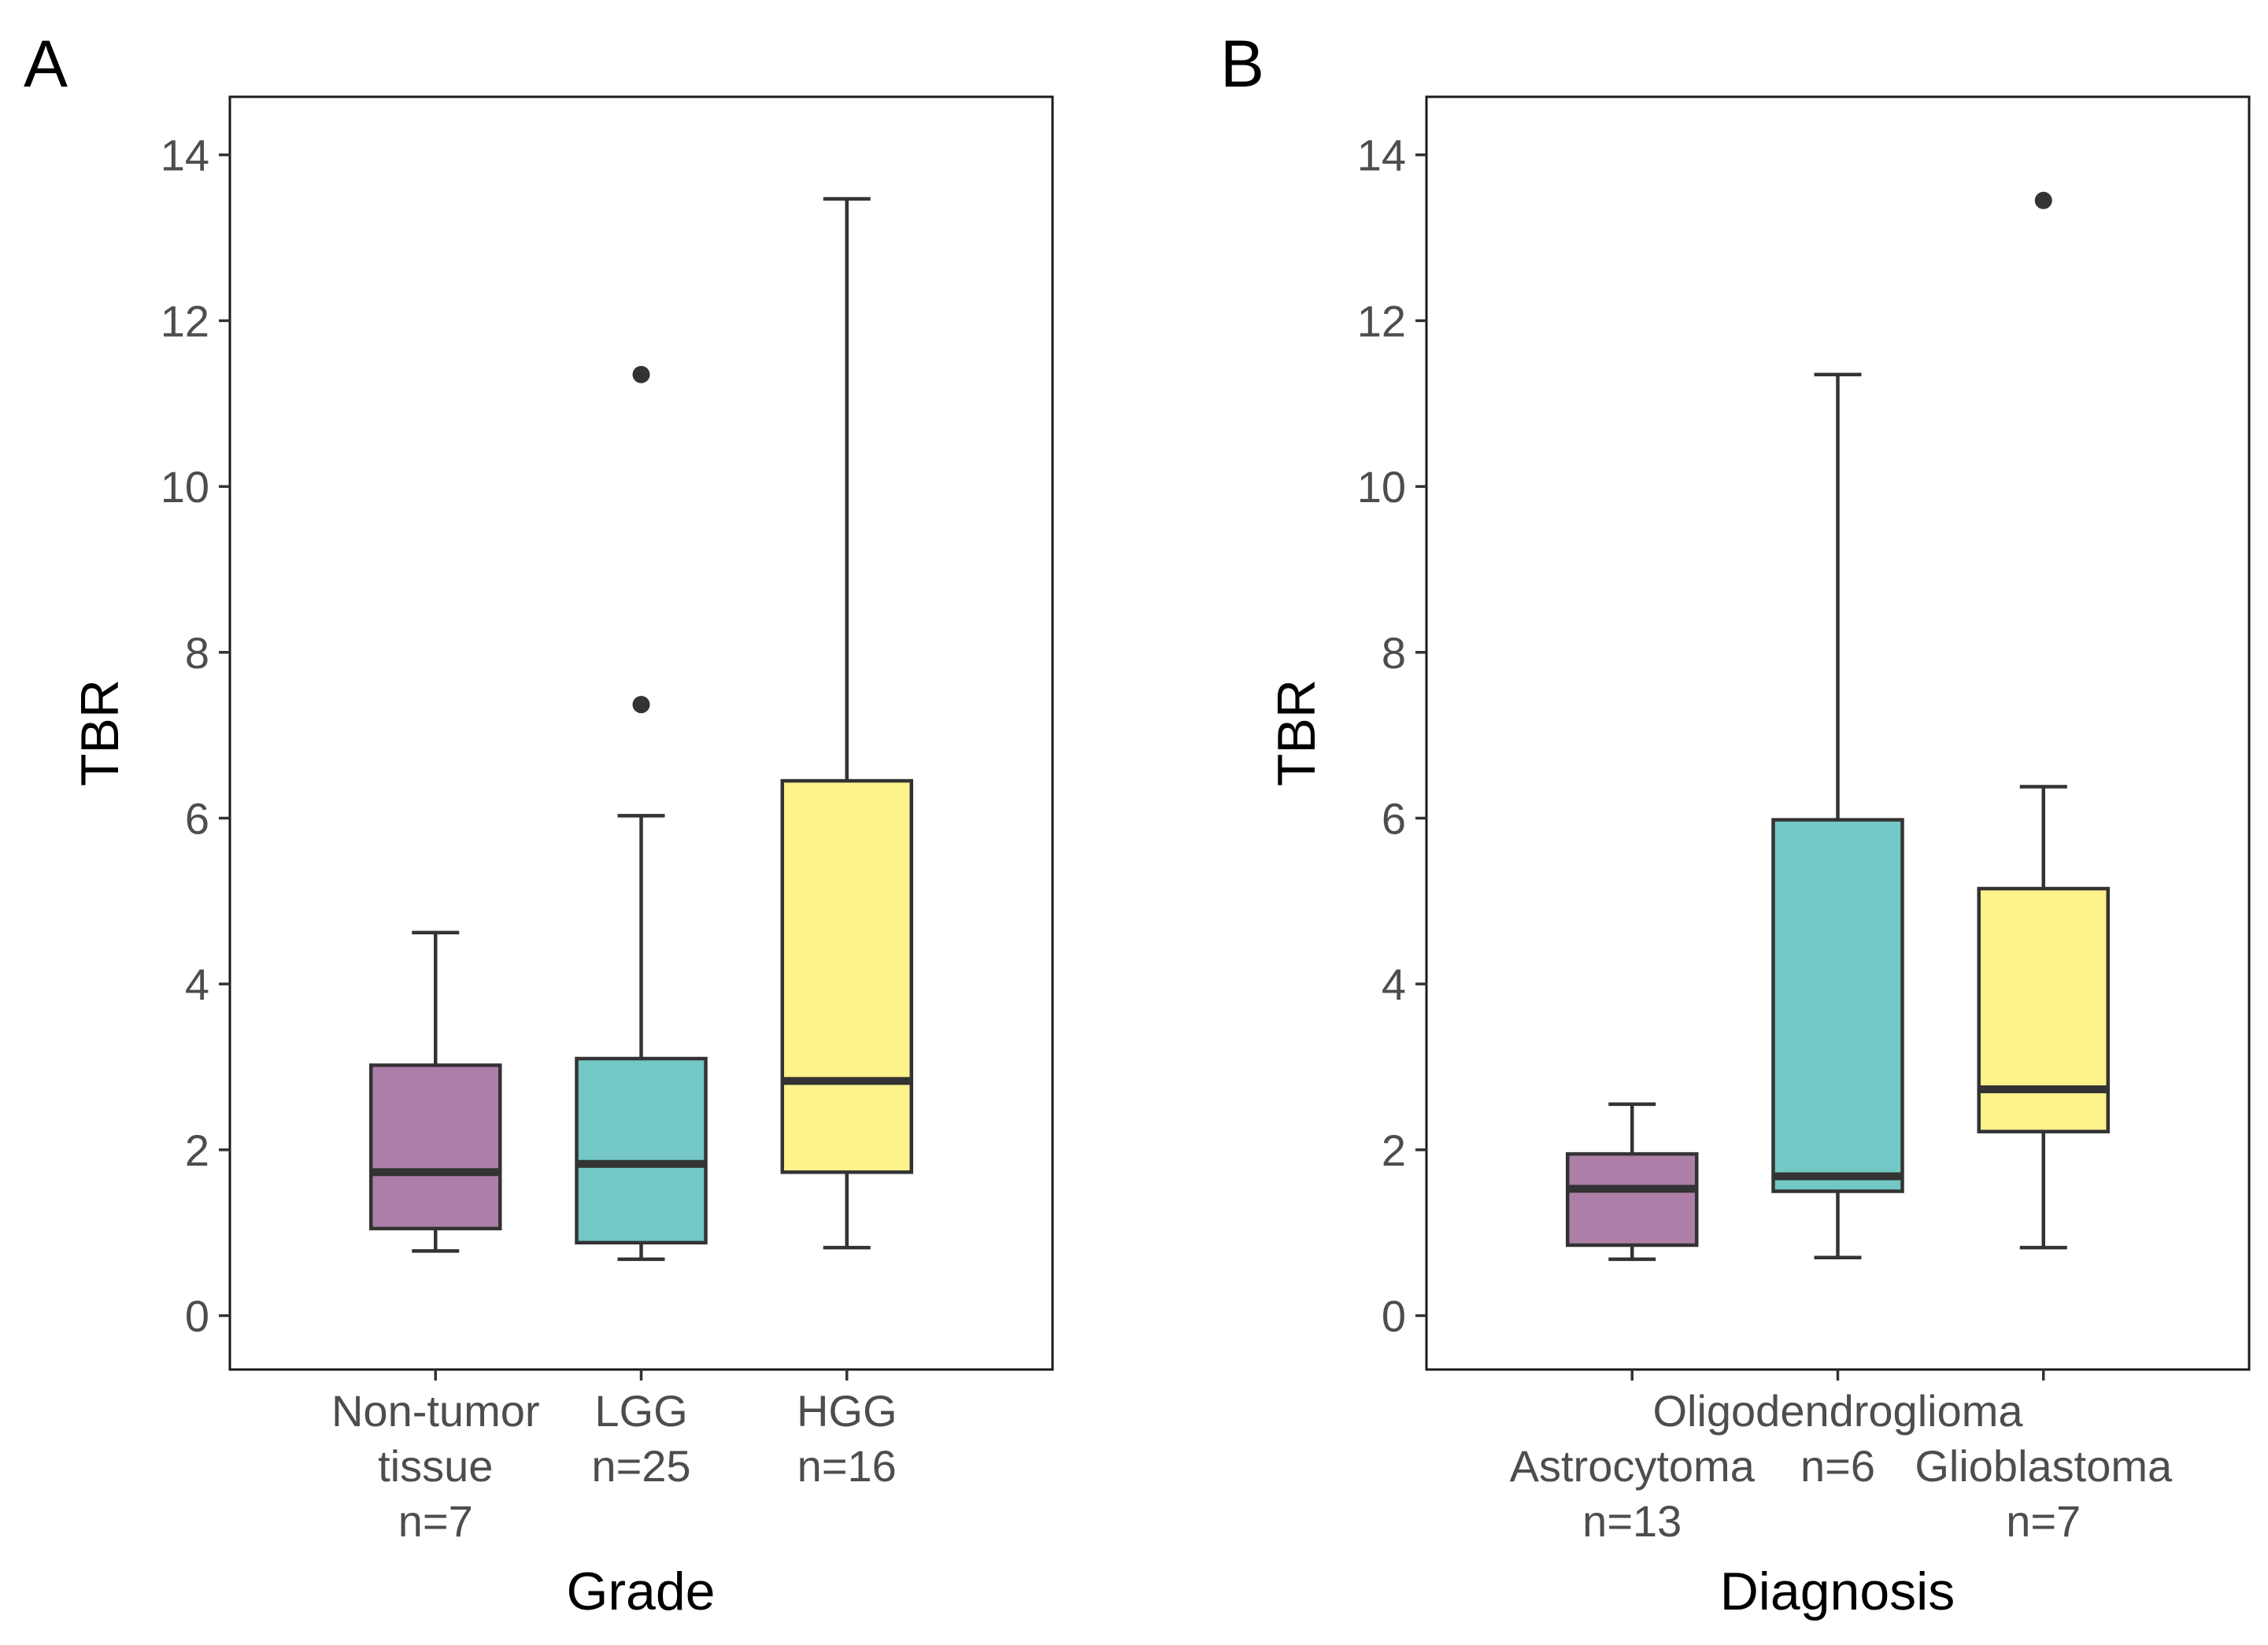 This screenshot has height=1645, width=2268. What do you see at coordinates (1632, 1521) in the screenshot?
I see `x-tick-label: n=13` at bounding box center [1632, 1521].